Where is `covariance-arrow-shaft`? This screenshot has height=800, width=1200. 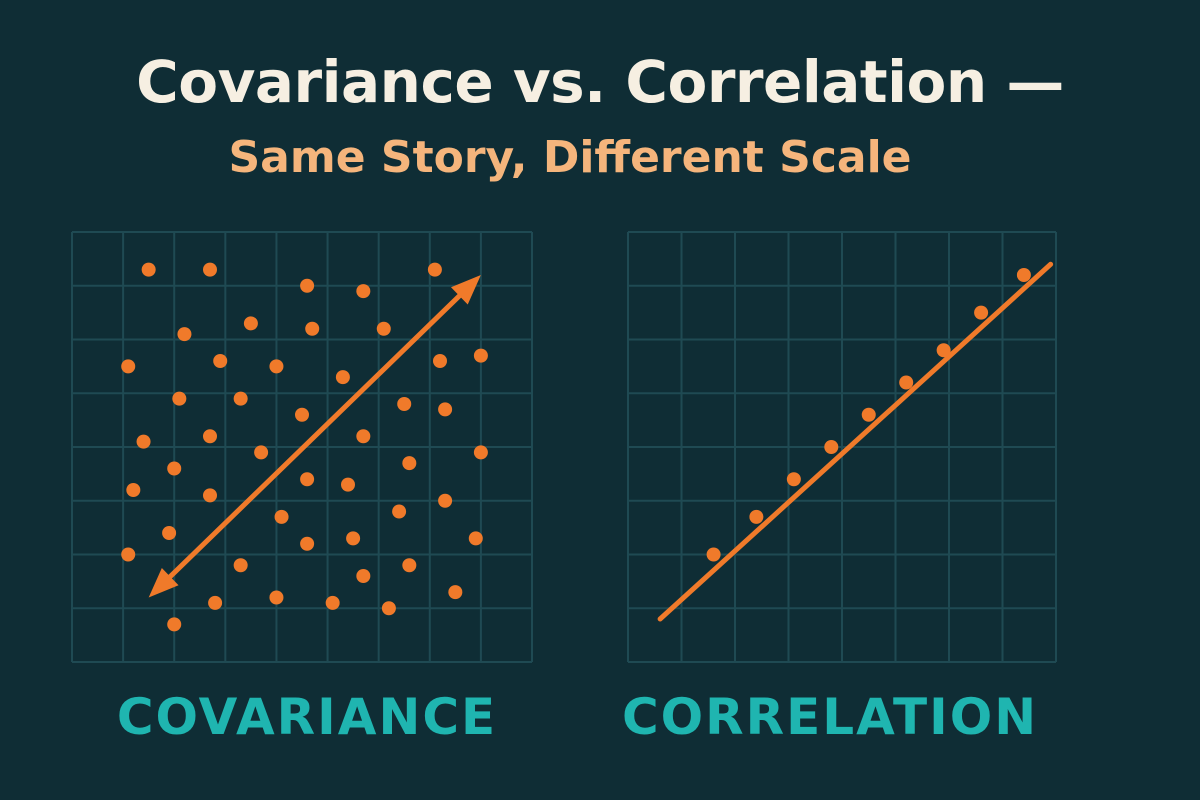 covariance-arrow-shaft is located at coordinates (314, 436).